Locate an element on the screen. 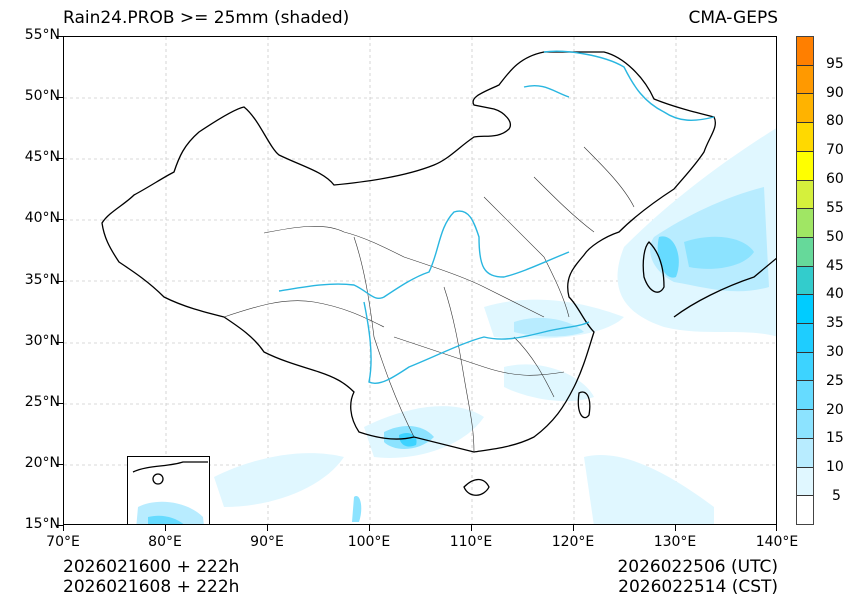 This screenshot has height=610, width=860. colorbar is located at coordinates (805, 280).